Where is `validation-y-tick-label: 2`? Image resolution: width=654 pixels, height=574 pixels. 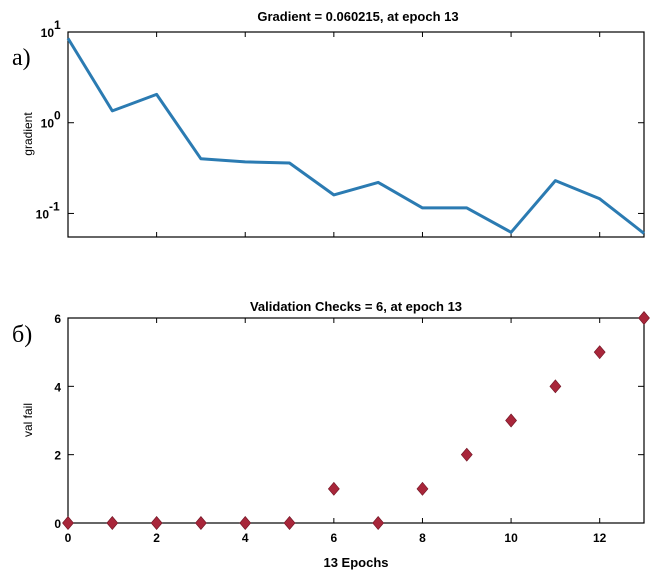
validation-y-tick-label: 2 is located at coordinates (57, 456).